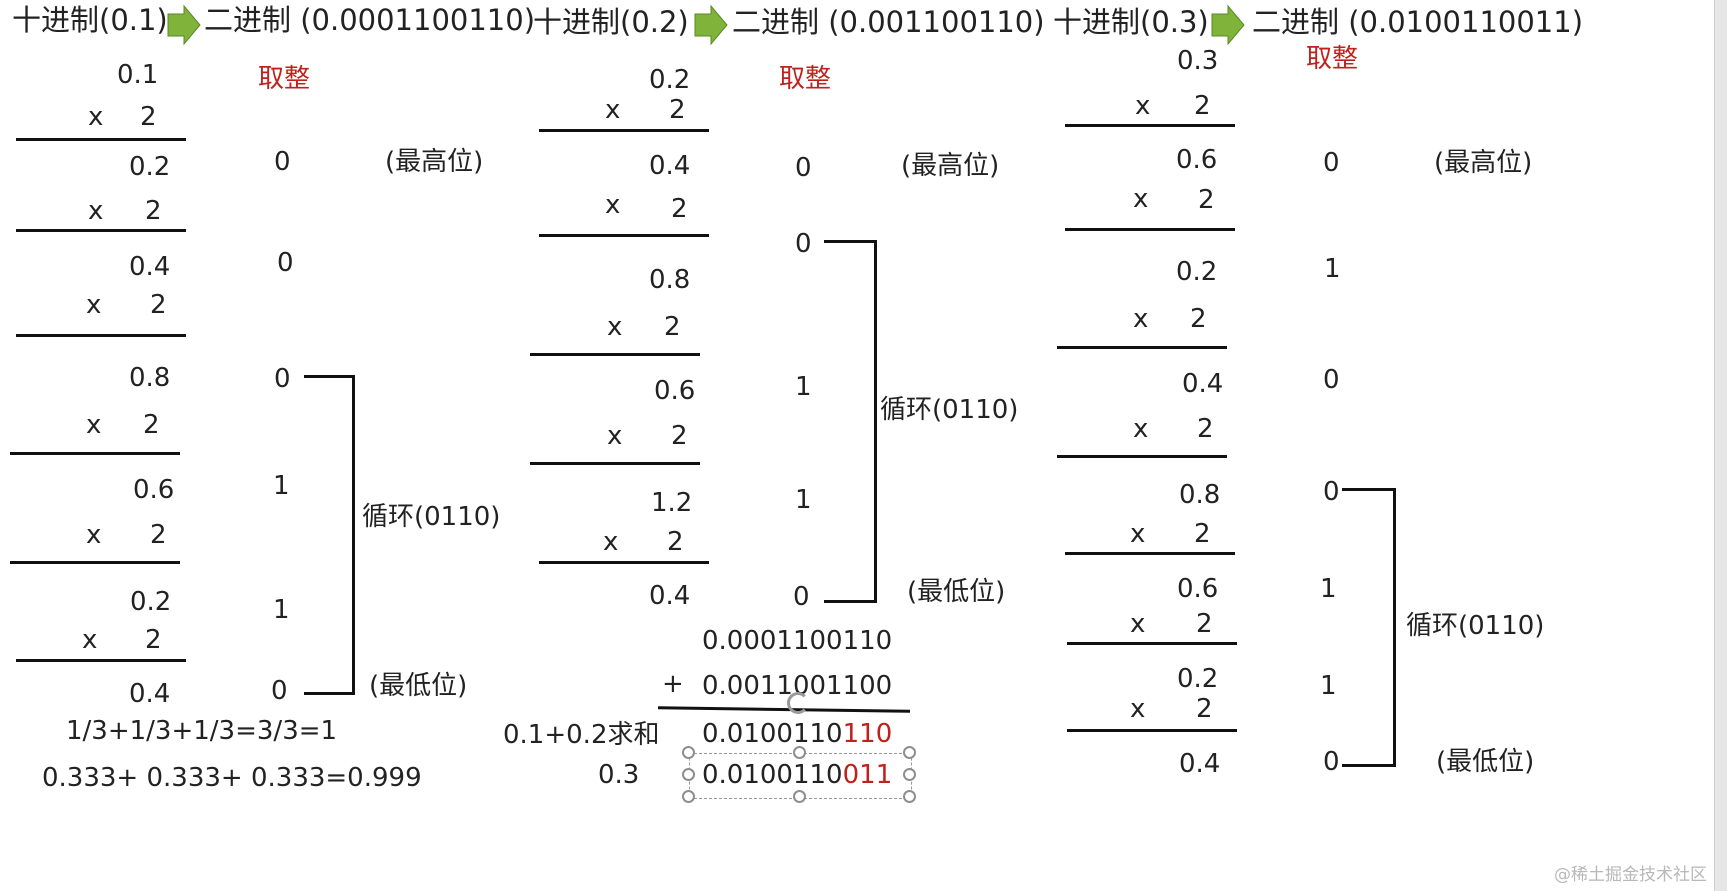  I want to click on col2-bit: 1, so click(803, 500).